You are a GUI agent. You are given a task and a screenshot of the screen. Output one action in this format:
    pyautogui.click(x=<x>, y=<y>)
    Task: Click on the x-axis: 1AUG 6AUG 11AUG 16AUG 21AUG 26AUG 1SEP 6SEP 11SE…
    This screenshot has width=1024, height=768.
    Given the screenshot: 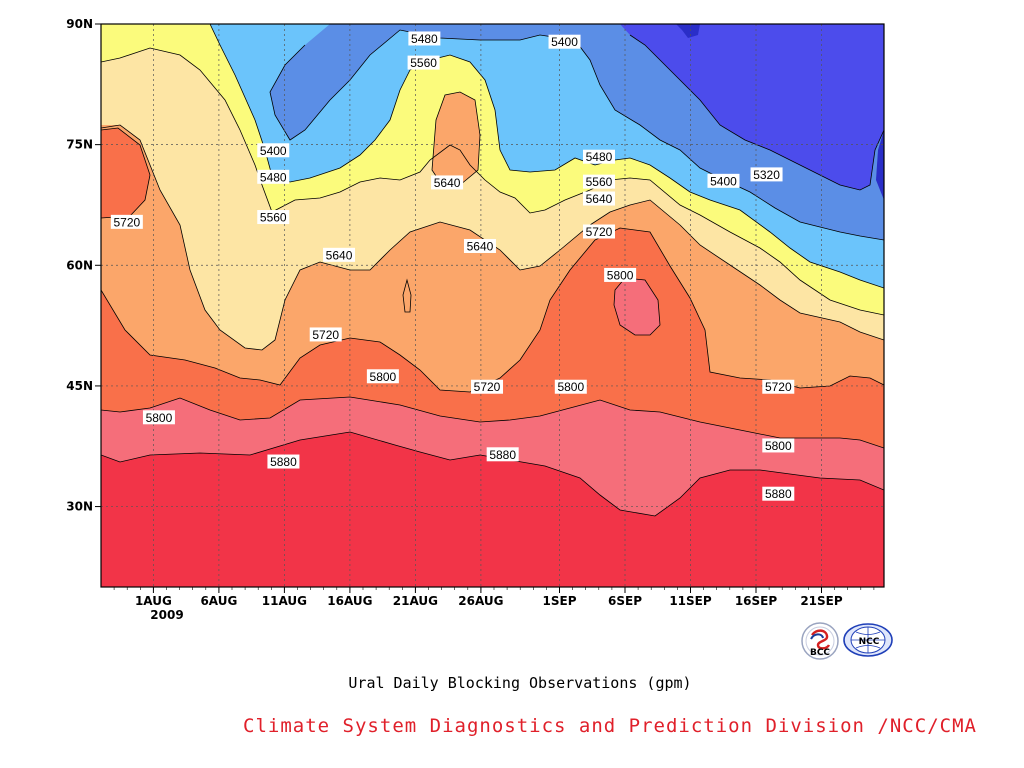 What is the action you would take?
    pyautogui.click(x=494, y=597)
    